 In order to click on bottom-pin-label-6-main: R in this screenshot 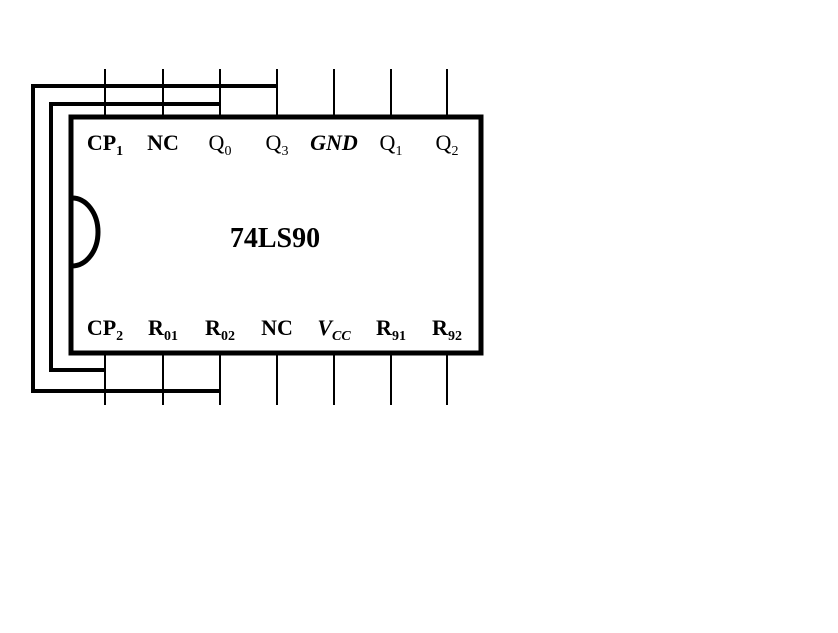, I will do `click(384, 327)`.